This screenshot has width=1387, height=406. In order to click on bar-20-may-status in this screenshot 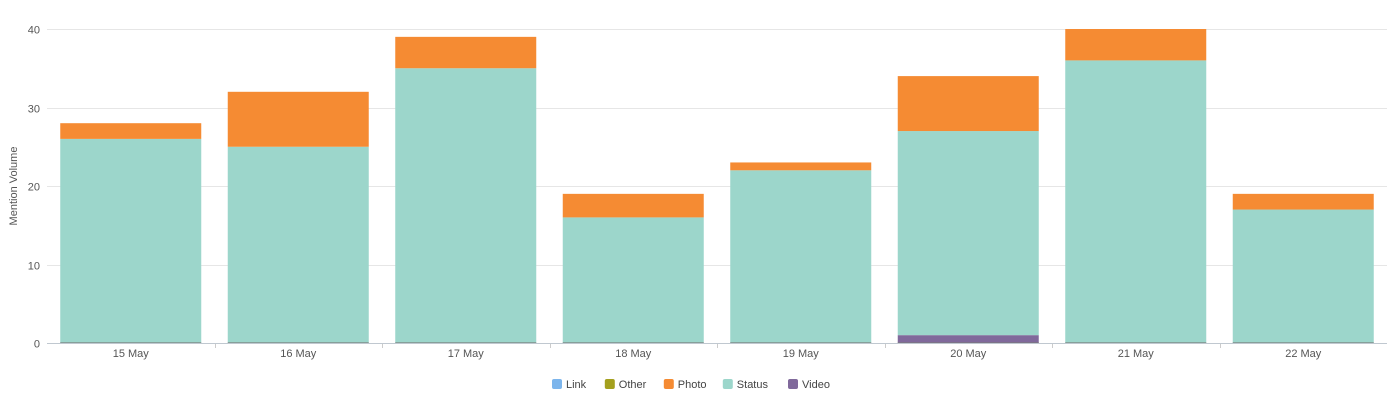, I will do `click(968, 233)`.